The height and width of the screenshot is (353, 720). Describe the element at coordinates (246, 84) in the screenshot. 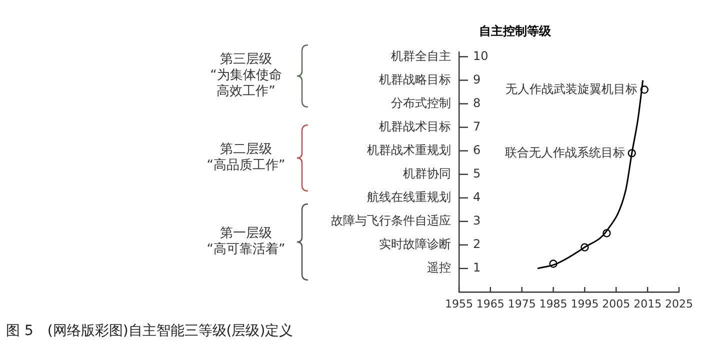

I see `text: “为集体使命高效工作”` at that location.